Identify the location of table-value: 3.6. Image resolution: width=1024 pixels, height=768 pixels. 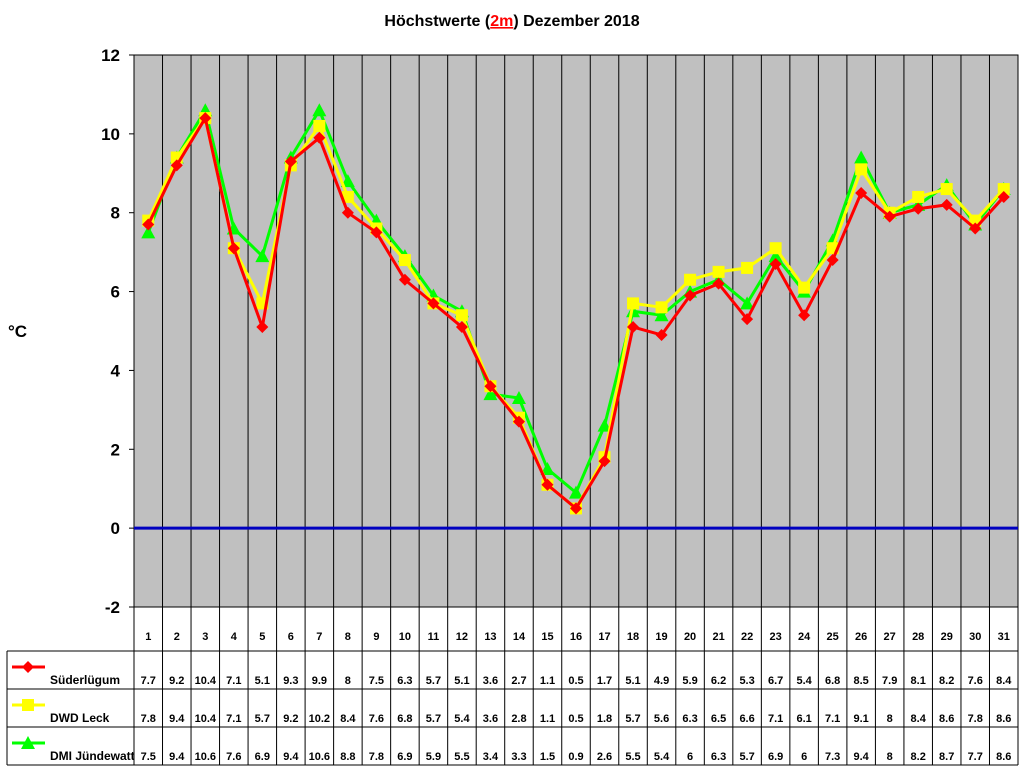
(490, 681).